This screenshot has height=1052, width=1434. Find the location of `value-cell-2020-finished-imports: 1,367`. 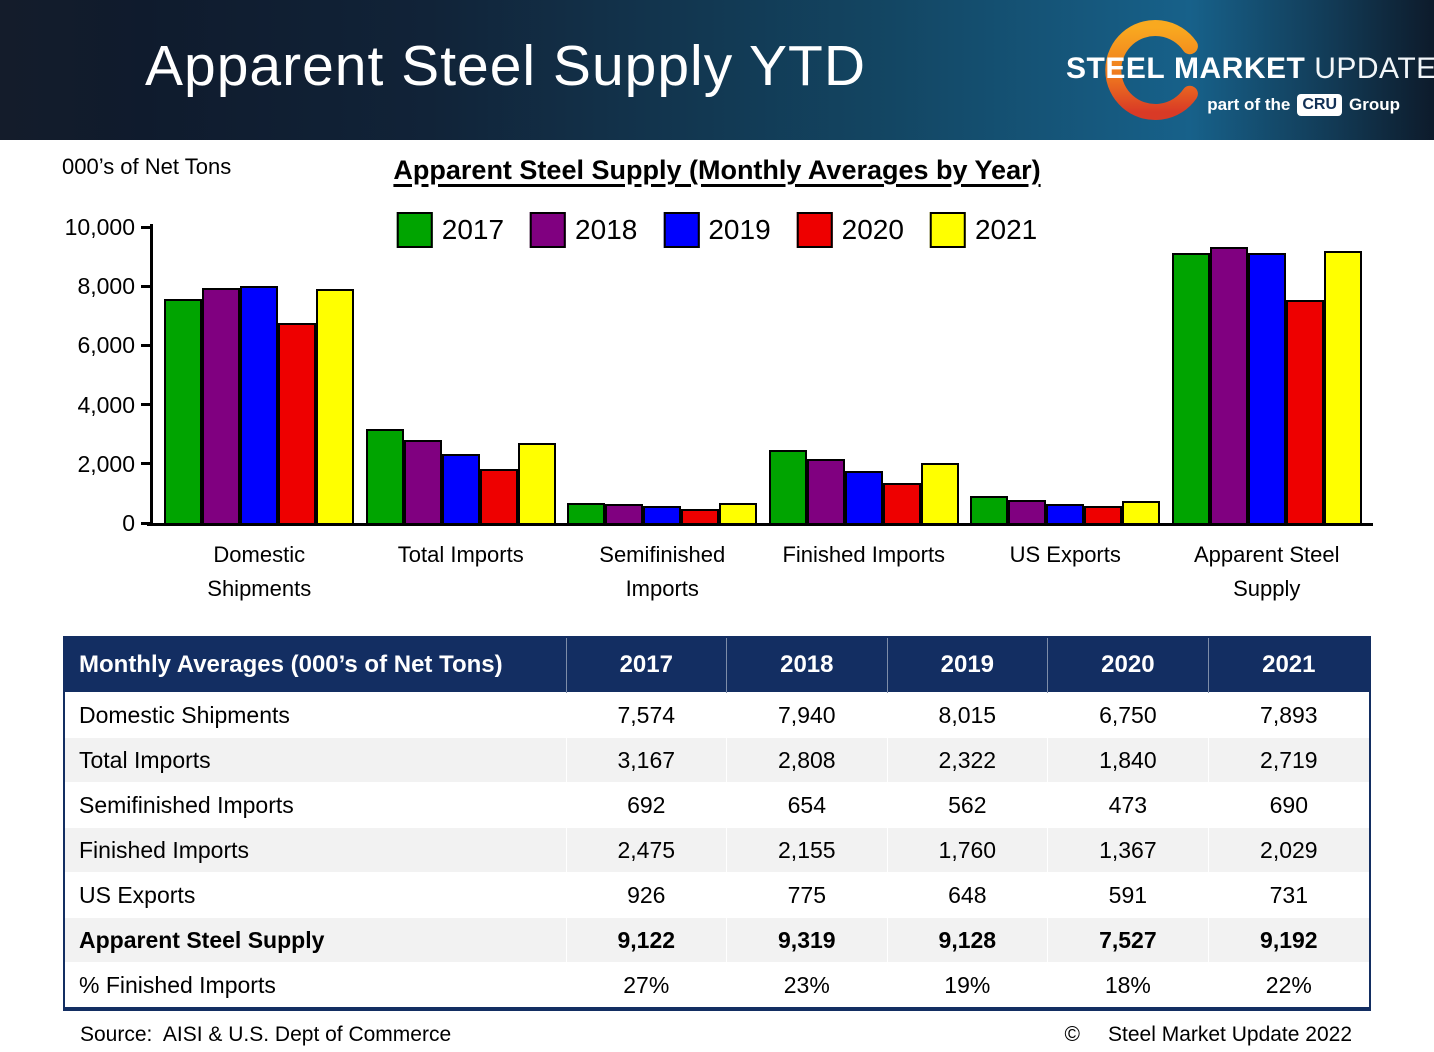

value-cell-2020-finished-imports: 1,367 is located at coordinates (1128, 850).